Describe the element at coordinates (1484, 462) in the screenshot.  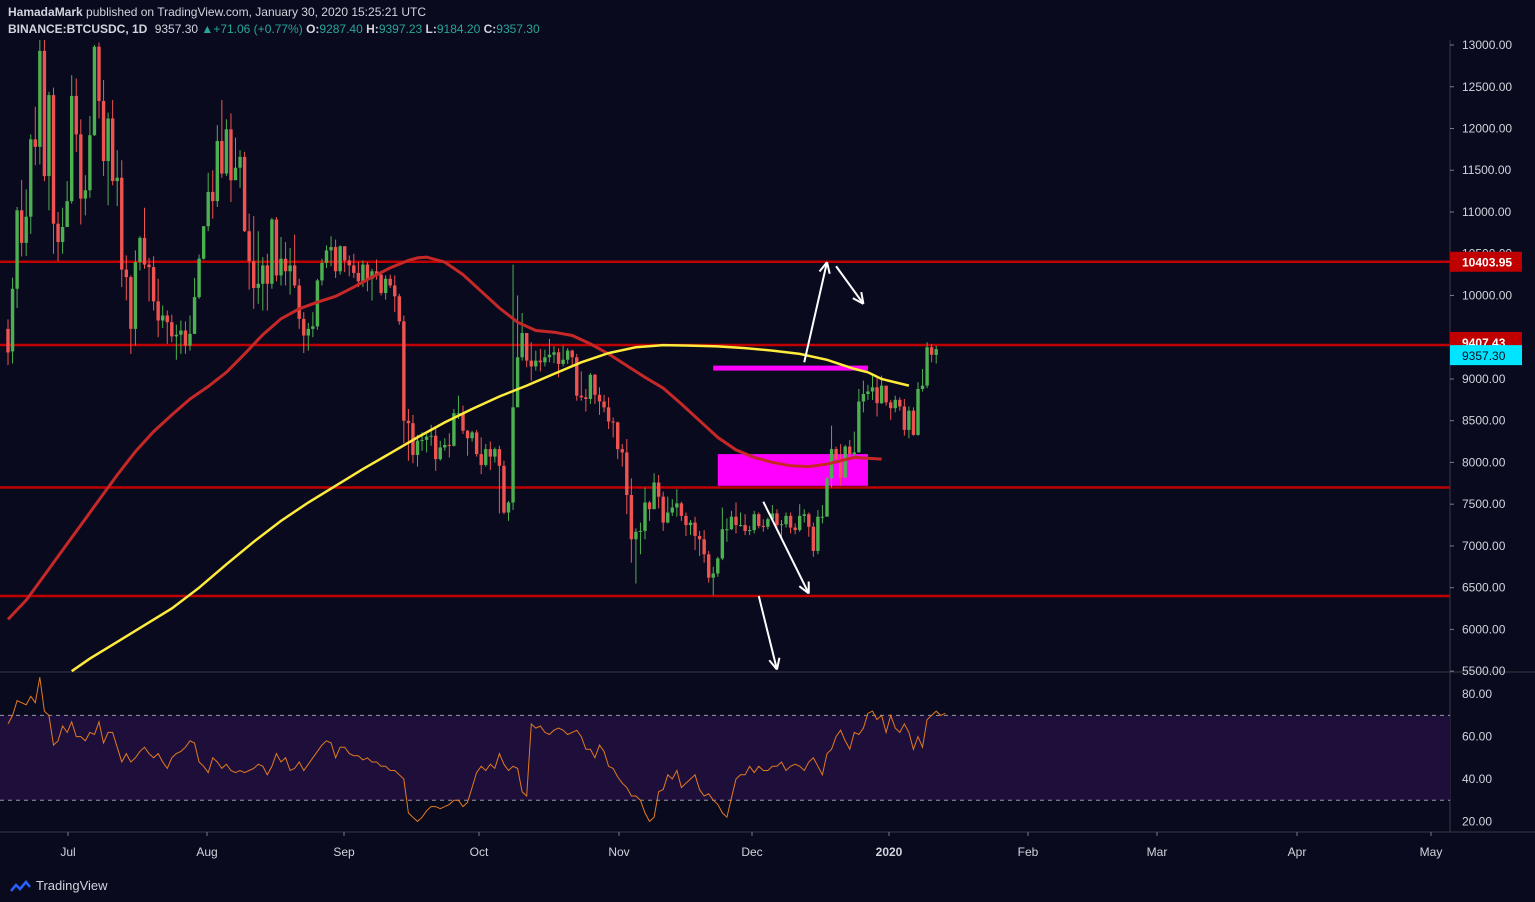
I see `price-tick-label: 8000.00` at that location.